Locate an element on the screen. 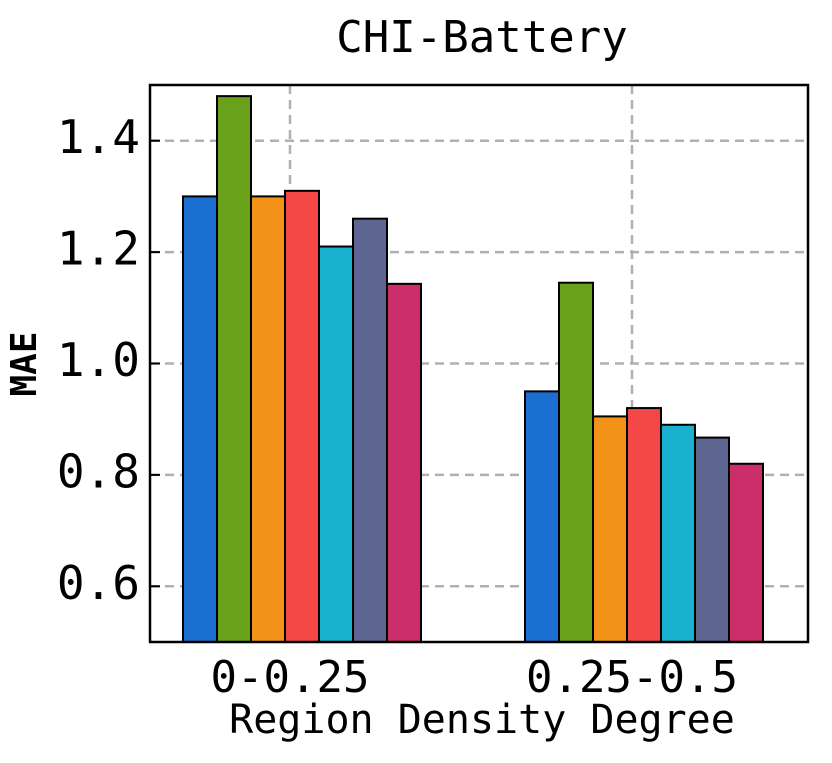  x-axis-label: Region Density Degree is located at coordinates (482, 720).